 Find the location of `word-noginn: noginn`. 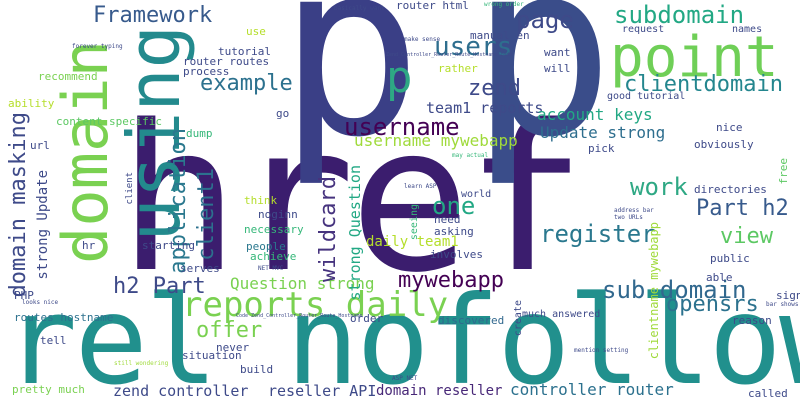

word-noginn: noginn is located at coordinates (278, 214).